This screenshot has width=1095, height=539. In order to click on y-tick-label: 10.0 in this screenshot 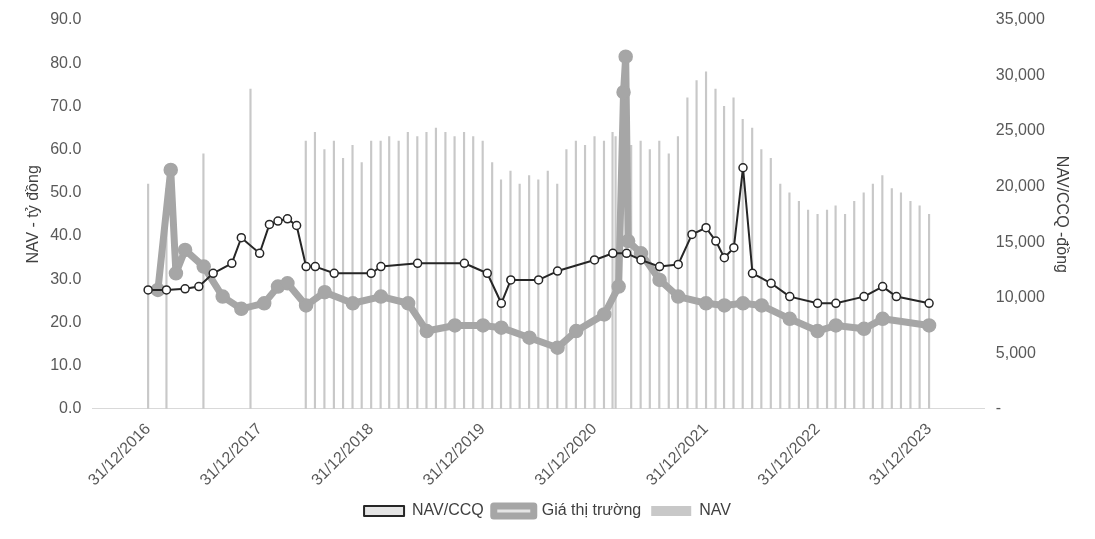, I will do `click(66, 365)`.